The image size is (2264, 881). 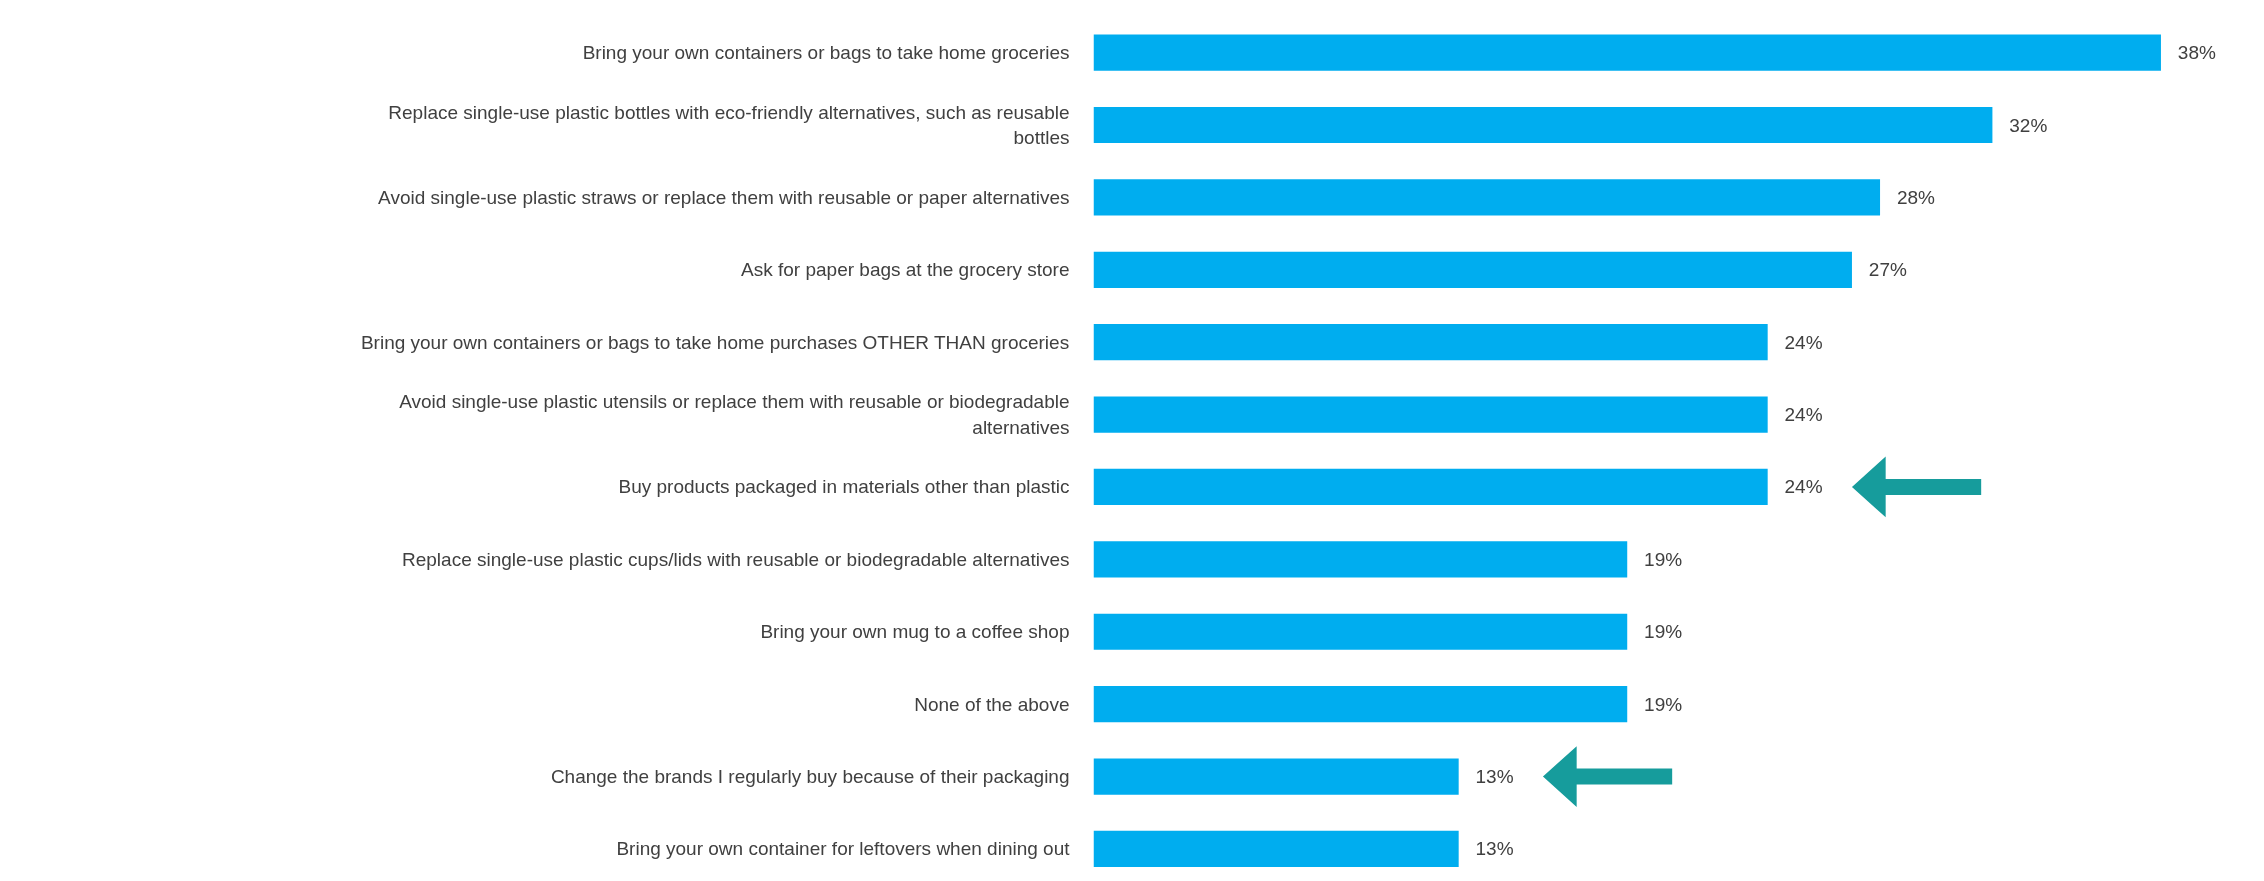 What do you see at coordinates (715, 342) in the screenshot?
I see `y-tick-label: Bring your own containers or bags to take home purchases OTHER THAN groceries` at bounding box center [715, 342].